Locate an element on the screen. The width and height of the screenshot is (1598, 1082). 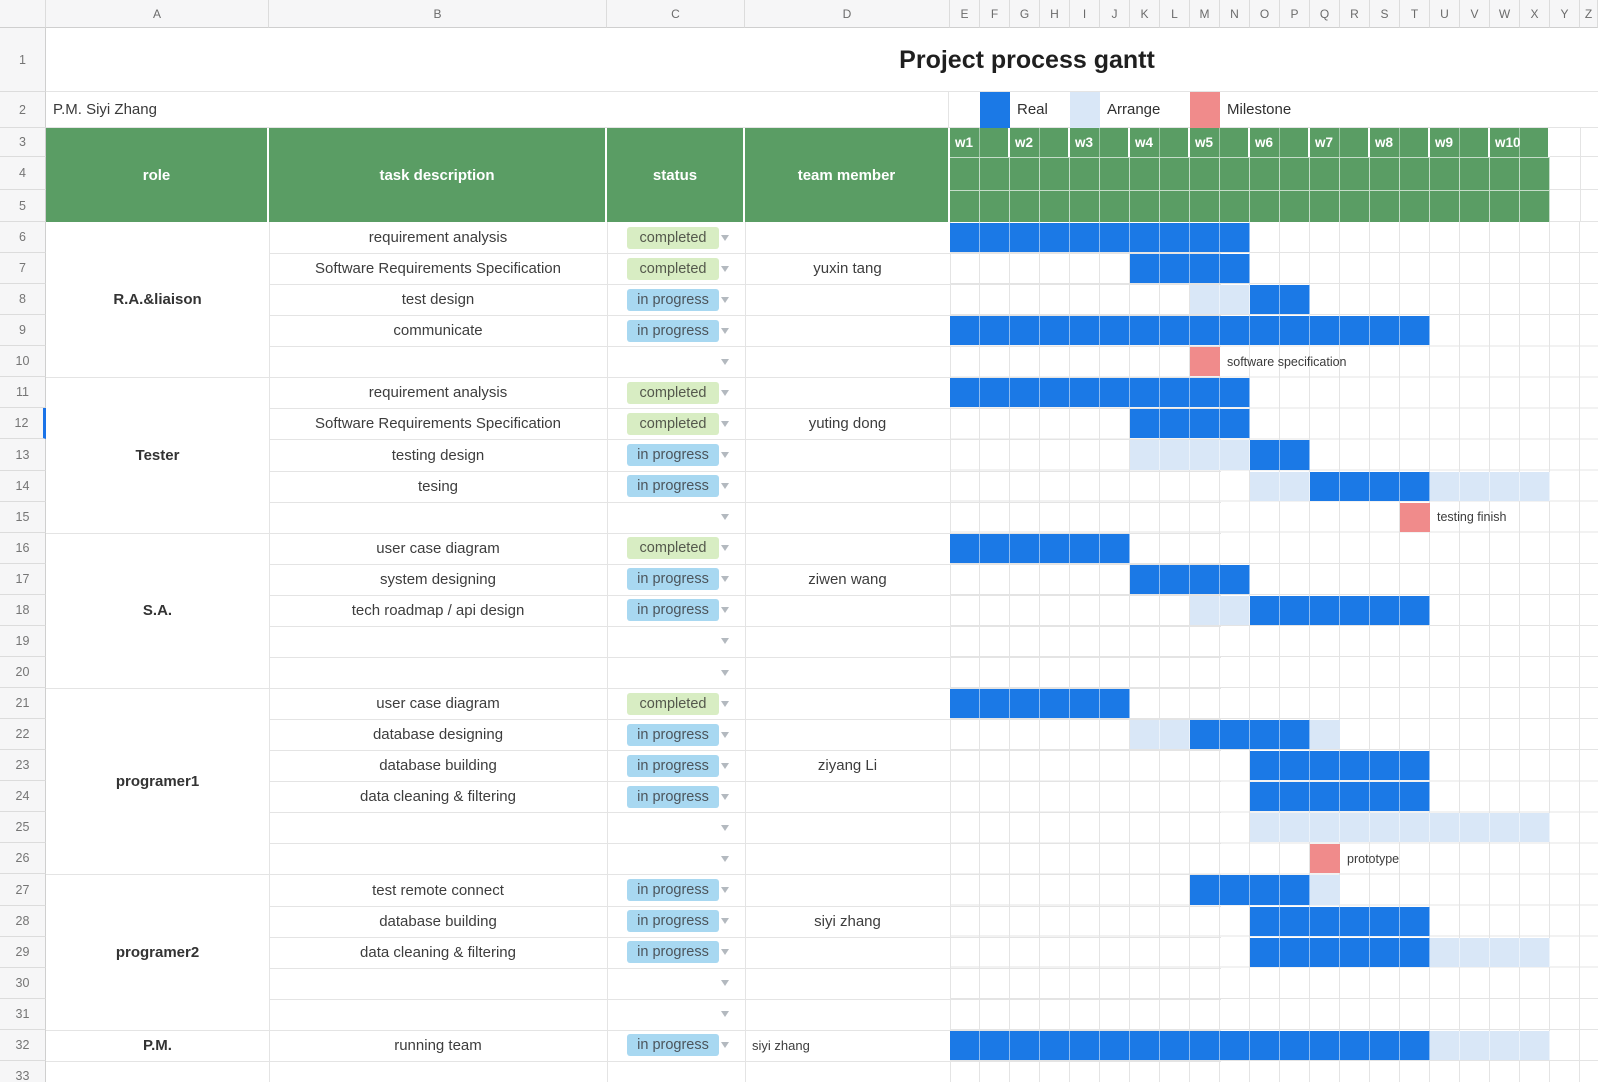
row-header-22: 22 is located at coordinates (23, 735).